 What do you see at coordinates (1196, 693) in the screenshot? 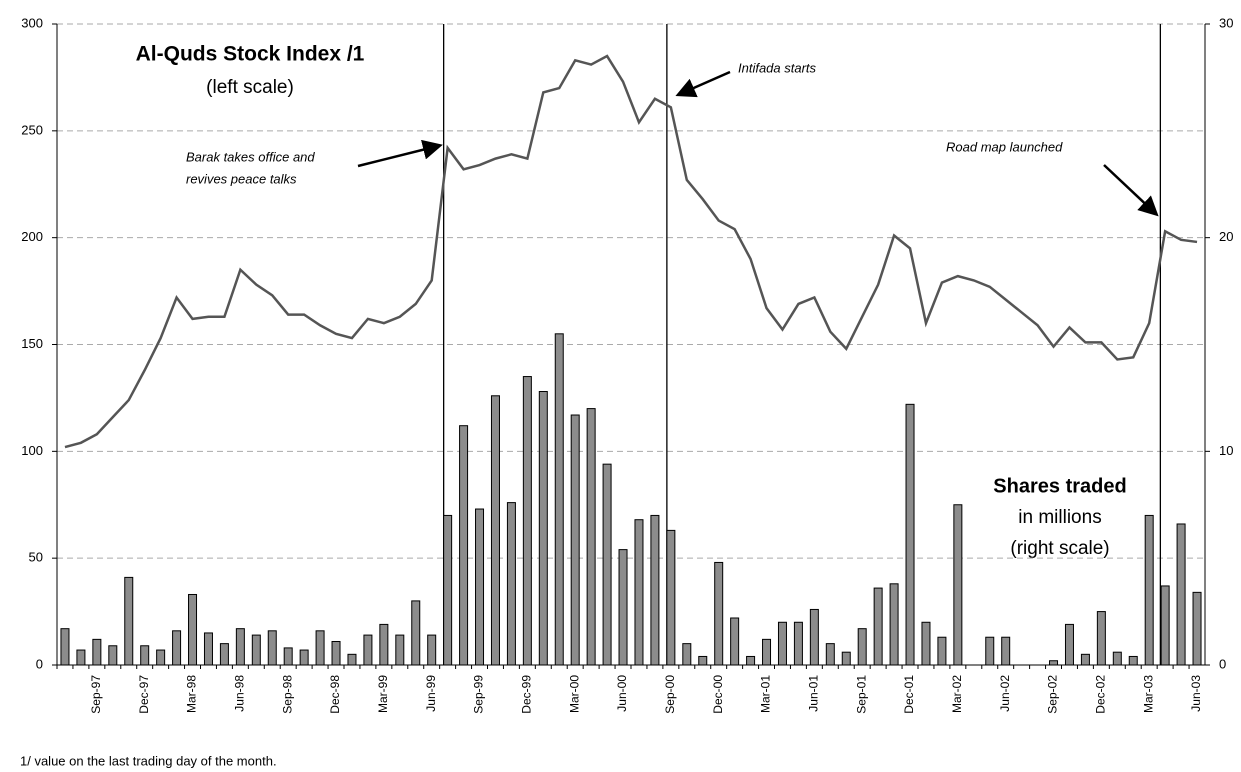
I see `x-tick-label: Jun-03` at bounding box center [1196, 693].